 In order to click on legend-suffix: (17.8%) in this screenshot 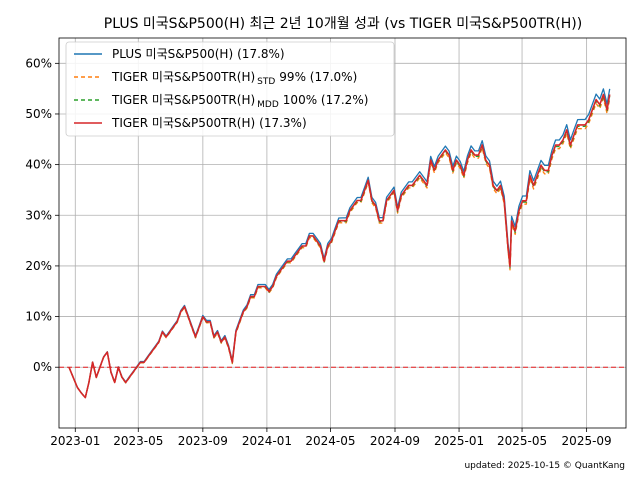, I will do `click(260, 54)`.